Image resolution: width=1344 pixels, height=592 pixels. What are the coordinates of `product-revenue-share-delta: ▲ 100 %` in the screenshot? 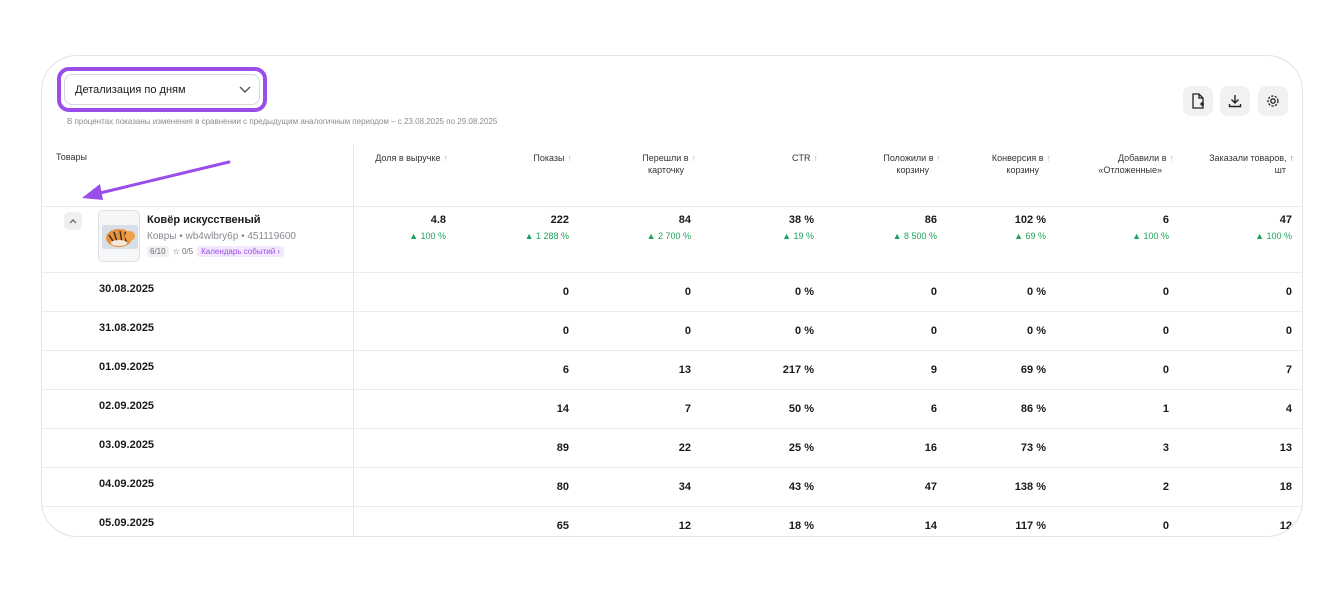 It's located at (427, 236).